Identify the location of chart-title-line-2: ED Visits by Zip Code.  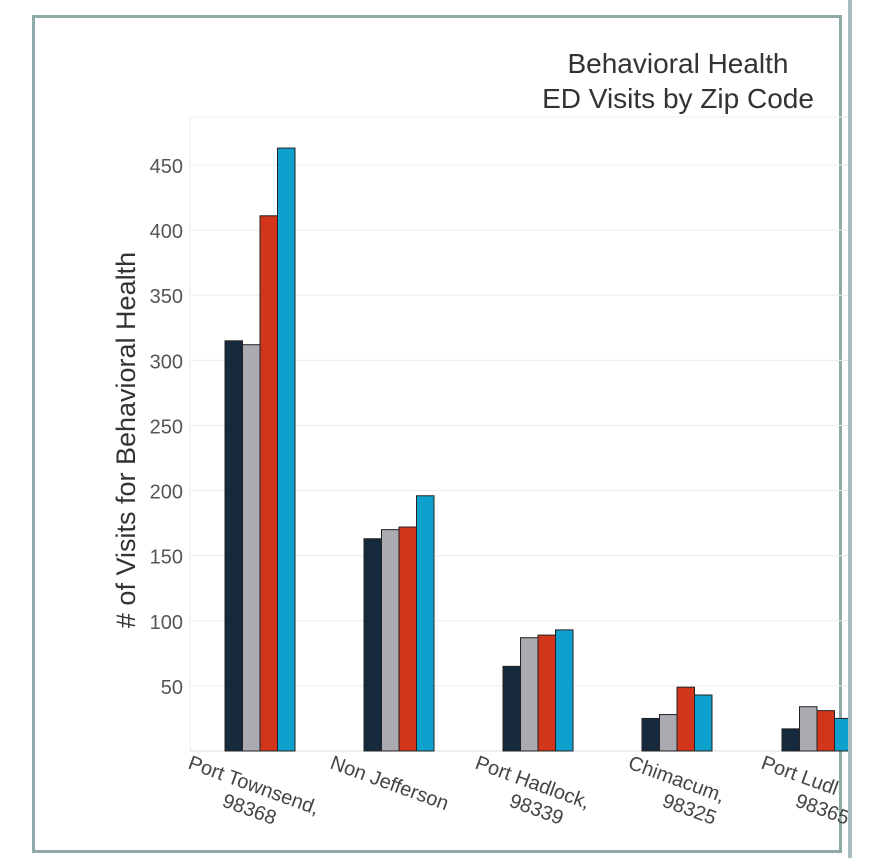
(678, 98).